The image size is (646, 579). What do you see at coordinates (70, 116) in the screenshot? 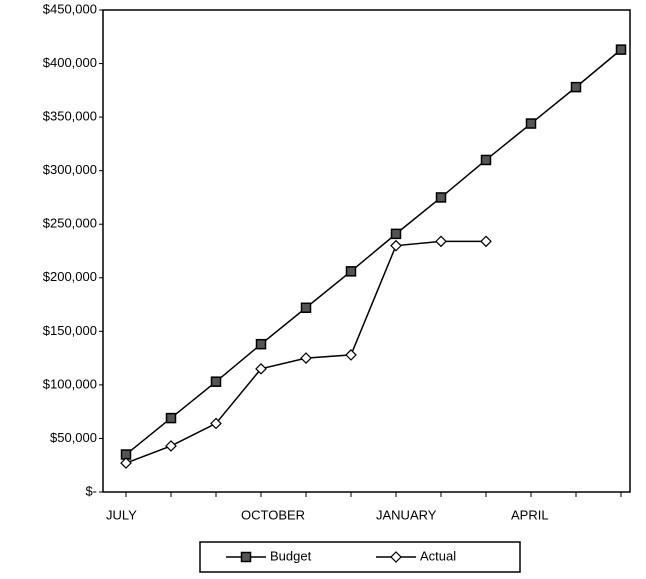
I see `y-tick-label: $350,000` at bounding box center [70, 116].